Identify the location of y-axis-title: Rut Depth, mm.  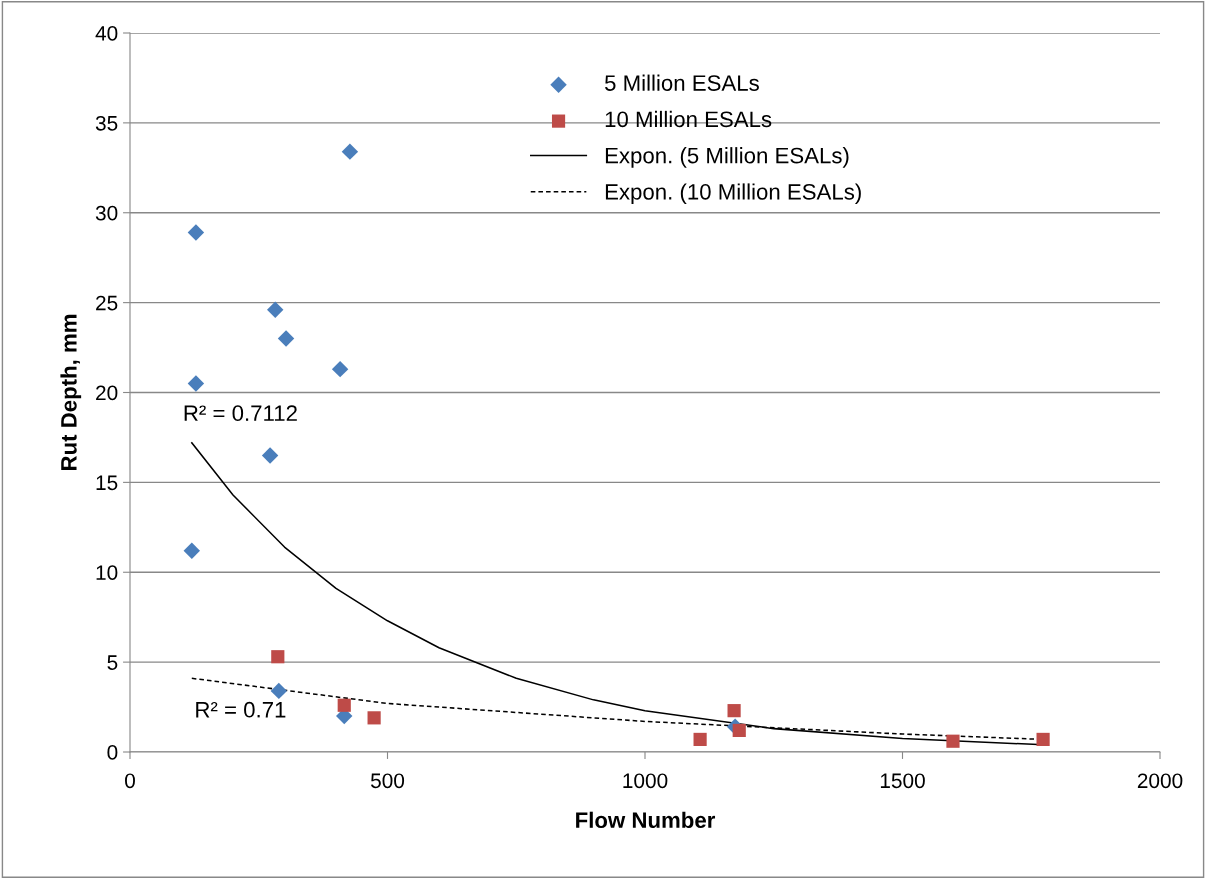
(71, 392).